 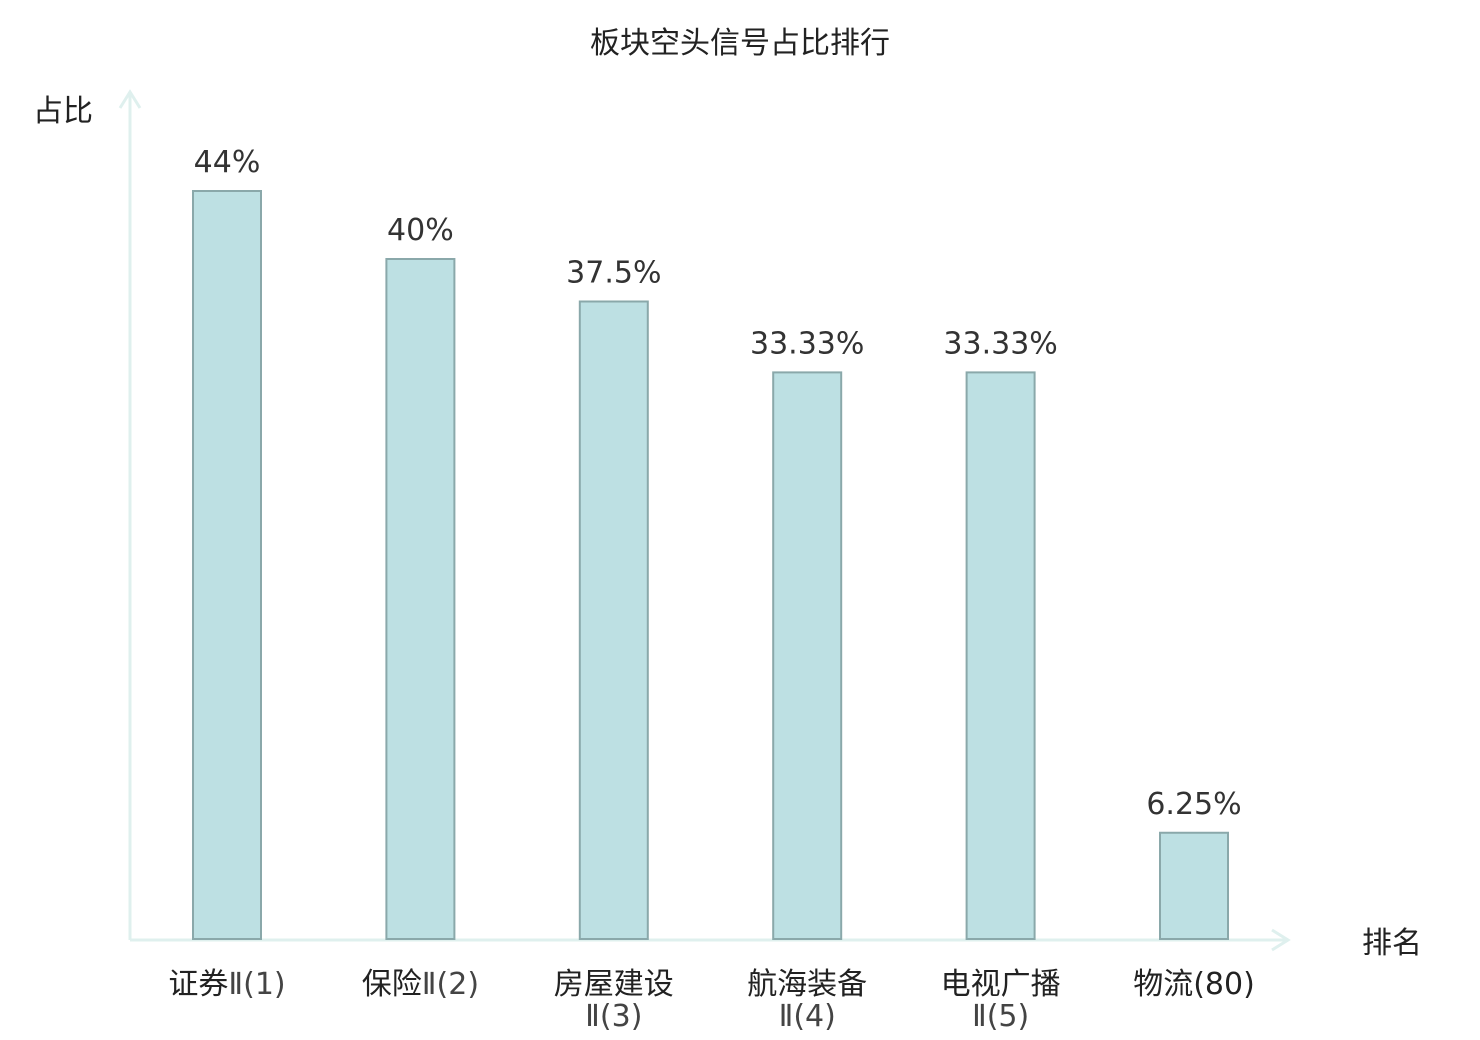 What do you see at coordinates (613, 273) in the screenshot?
I see `bar-value-label: 37.5%` at bounding box center [613, 273].